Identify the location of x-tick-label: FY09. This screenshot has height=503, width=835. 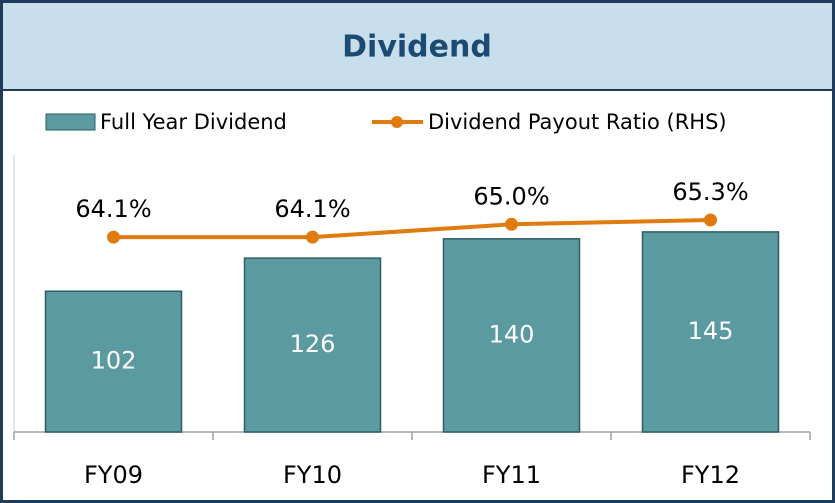
(113, 475).